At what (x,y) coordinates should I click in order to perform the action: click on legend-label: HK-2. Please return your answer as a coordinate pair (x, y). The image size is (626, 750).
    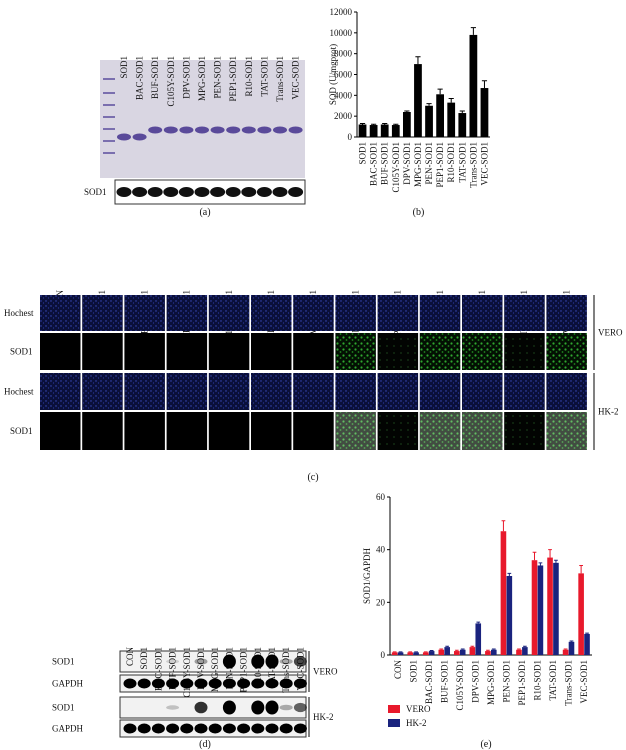
    Looking at the image, I should click on (416, 723).